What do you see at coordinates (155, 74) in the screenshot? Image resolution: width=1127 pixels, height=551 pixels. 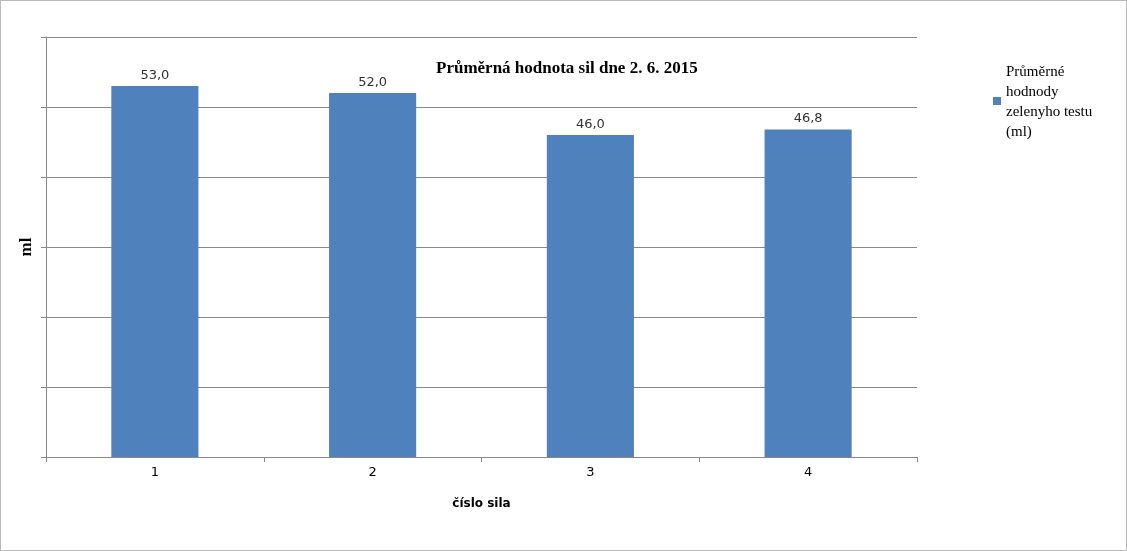 I see `data-label: 53,0` at bounding box center [155, 74].